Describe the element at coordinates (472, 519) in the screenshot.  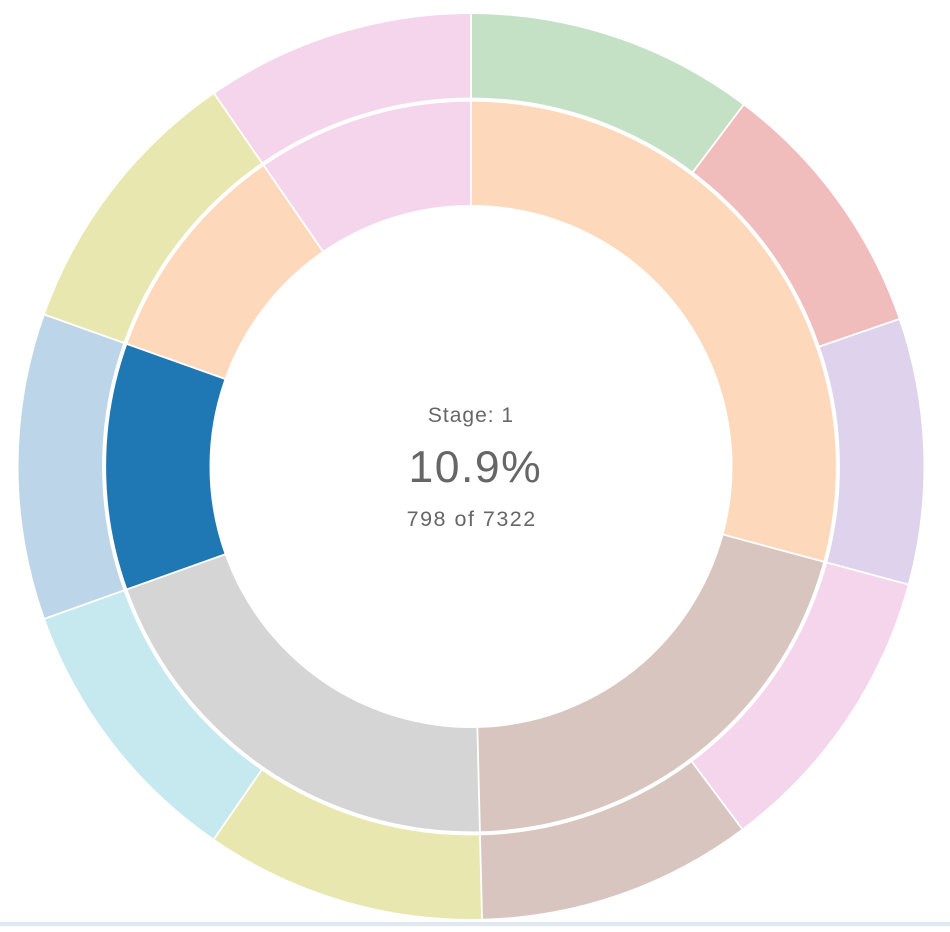
I see `svg-text: 798 of 7322` at that location.